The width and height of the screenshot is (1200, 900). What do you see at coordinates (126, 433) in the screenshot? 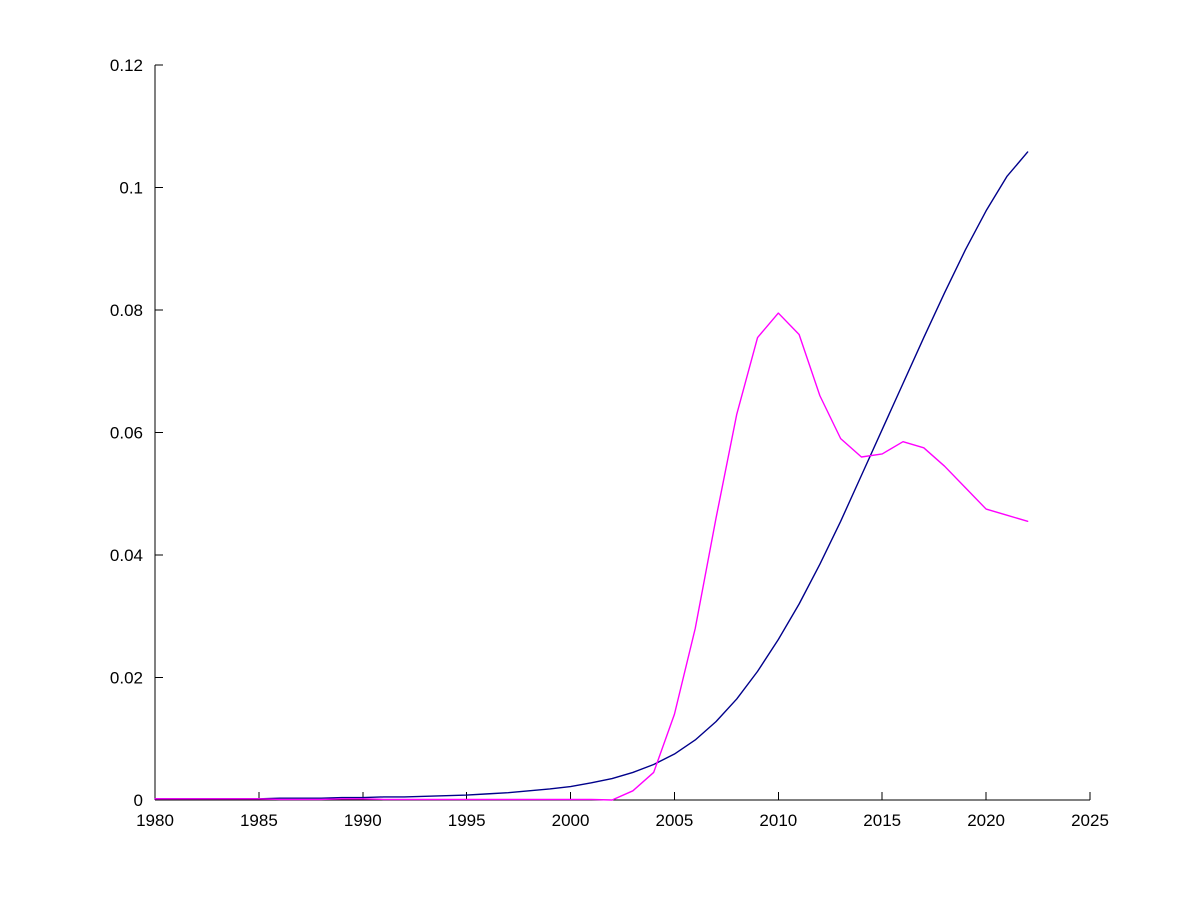
I see `y-tick-label: 0.06` at bounding box center [126, 433].